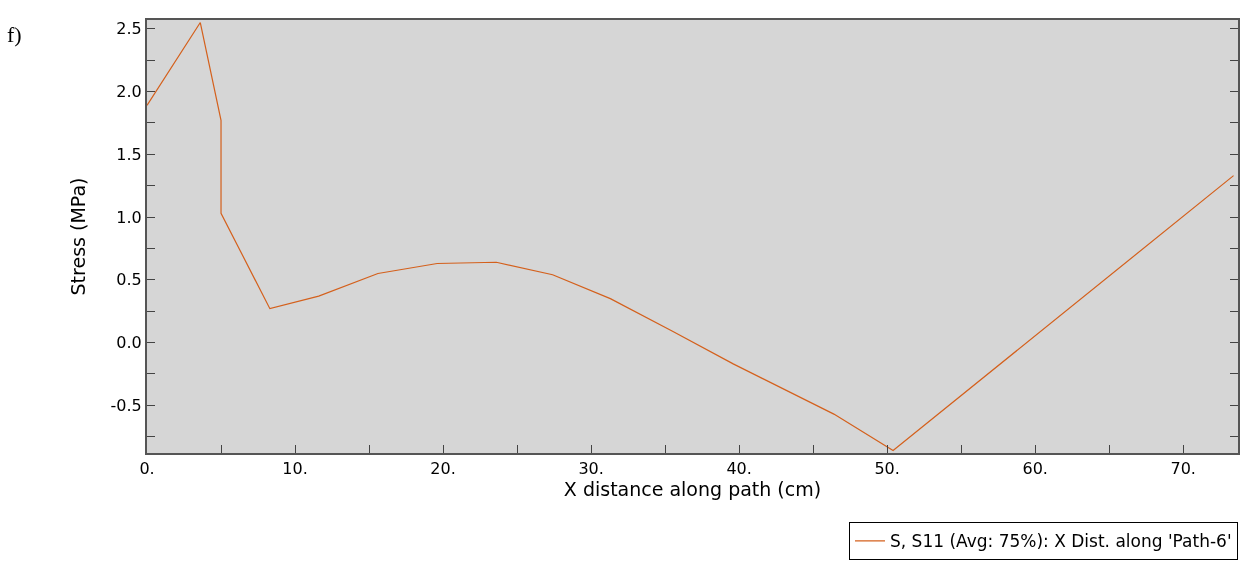  Describe the element at coordinates (129, 29) in the screenshot. I see `y-tick-label: 2.5` at that location.